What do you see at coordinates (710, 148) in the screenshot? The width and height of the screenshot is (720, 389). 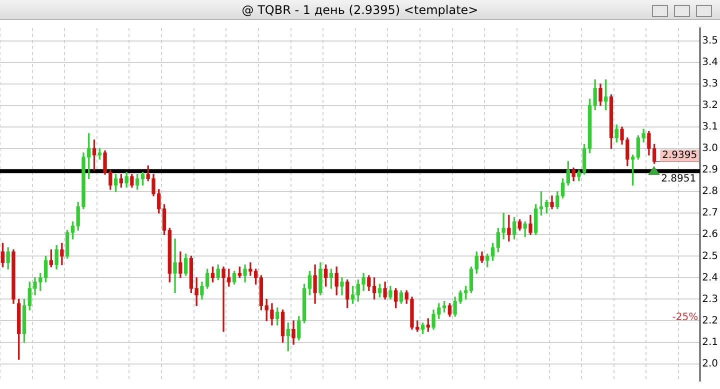 I see `y-tick-label: 3.0` at bounding box center [710, 148].